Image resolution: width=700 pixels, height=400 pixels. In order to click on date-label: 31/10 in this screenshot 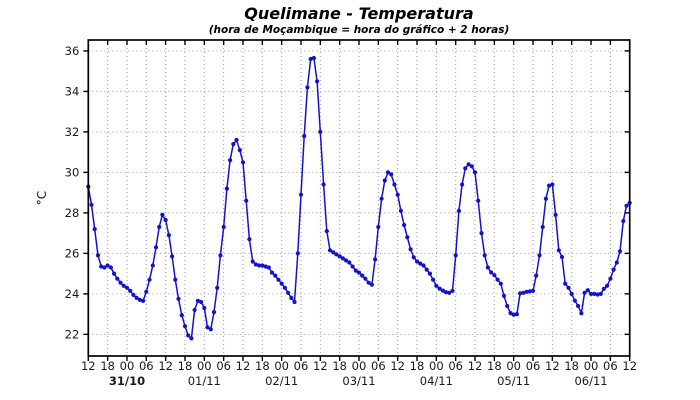, I will do `click(127, 381)`.